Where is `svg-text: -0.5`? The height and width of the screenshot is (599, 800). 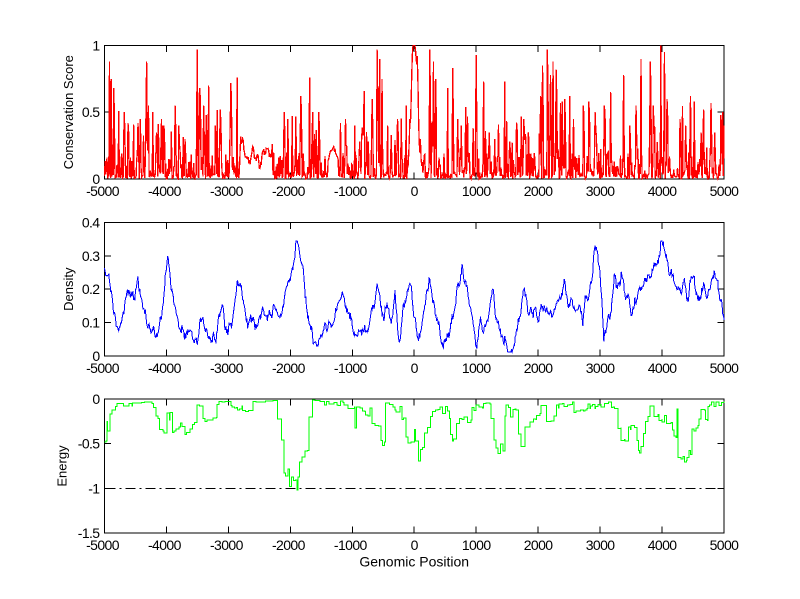
svg-text: -0.5 is located at coordinates (89, 444).